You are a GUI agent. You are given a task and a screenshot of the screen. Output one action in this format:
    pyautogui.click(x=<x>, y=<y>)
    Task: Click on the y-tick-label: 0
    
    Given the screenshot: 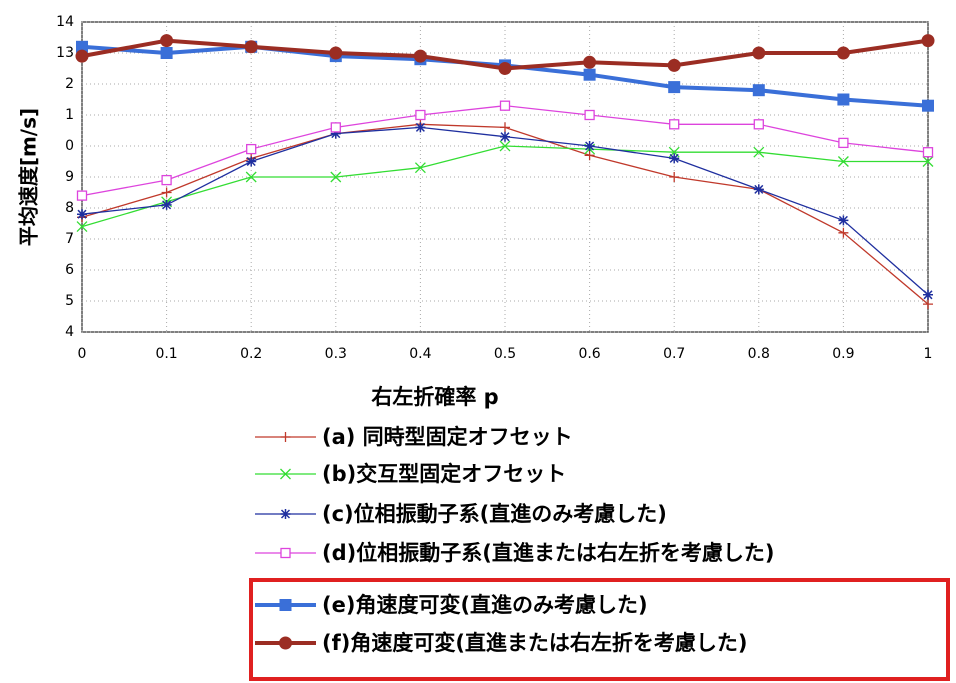 What is the action you would take?
    pyautogui.click(x=69, y=146)
    